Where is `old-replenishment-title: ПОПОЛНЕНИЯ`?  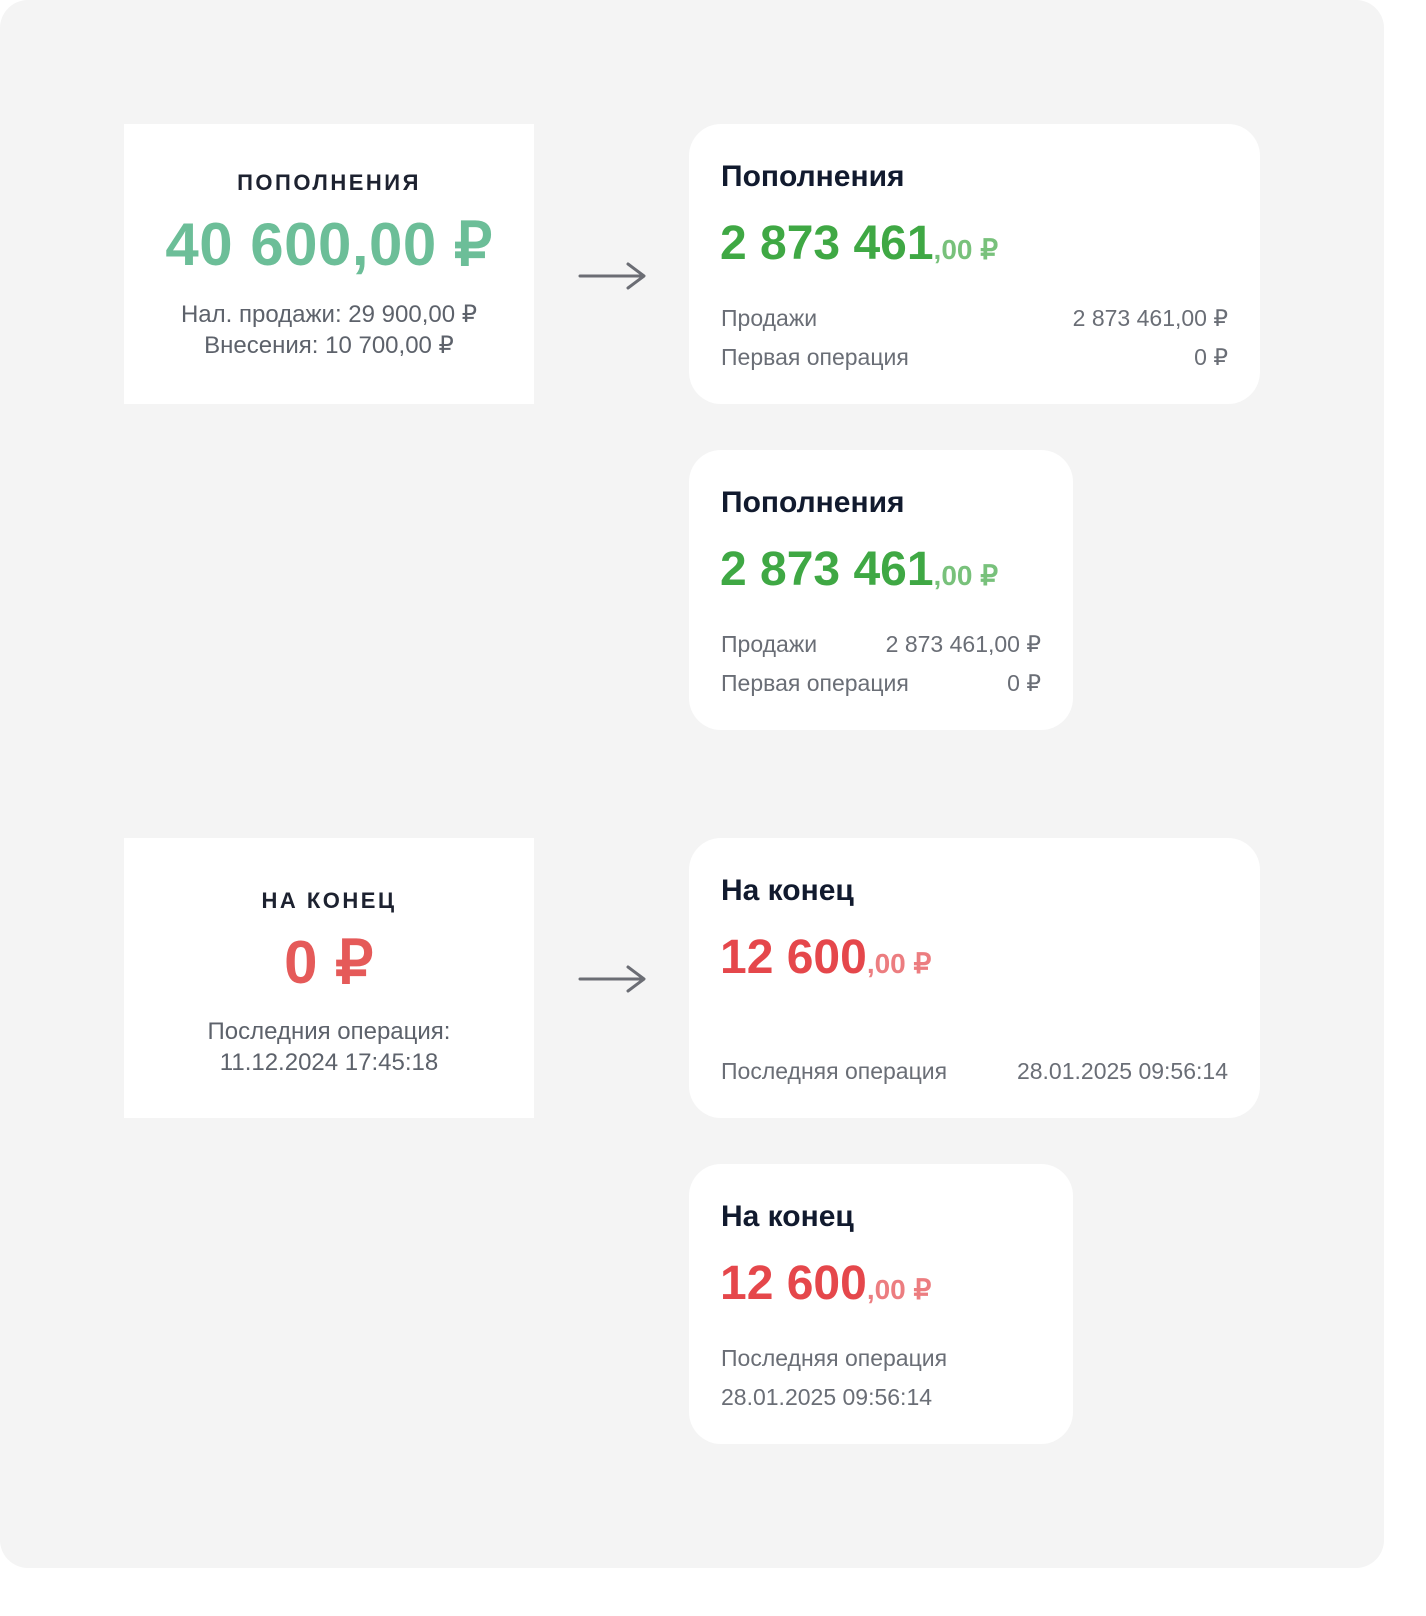 old-replenishment-title: ПОПОЛНЕНИЯ is located at coordinates (329, 182).